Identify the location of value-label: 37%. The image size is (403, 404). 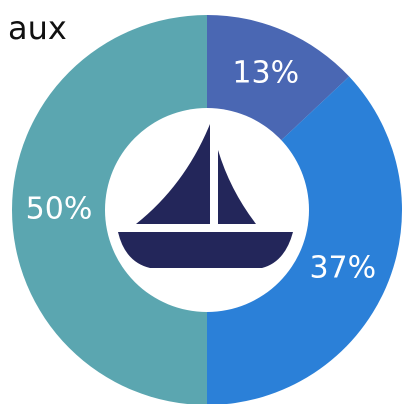
(342, 267).